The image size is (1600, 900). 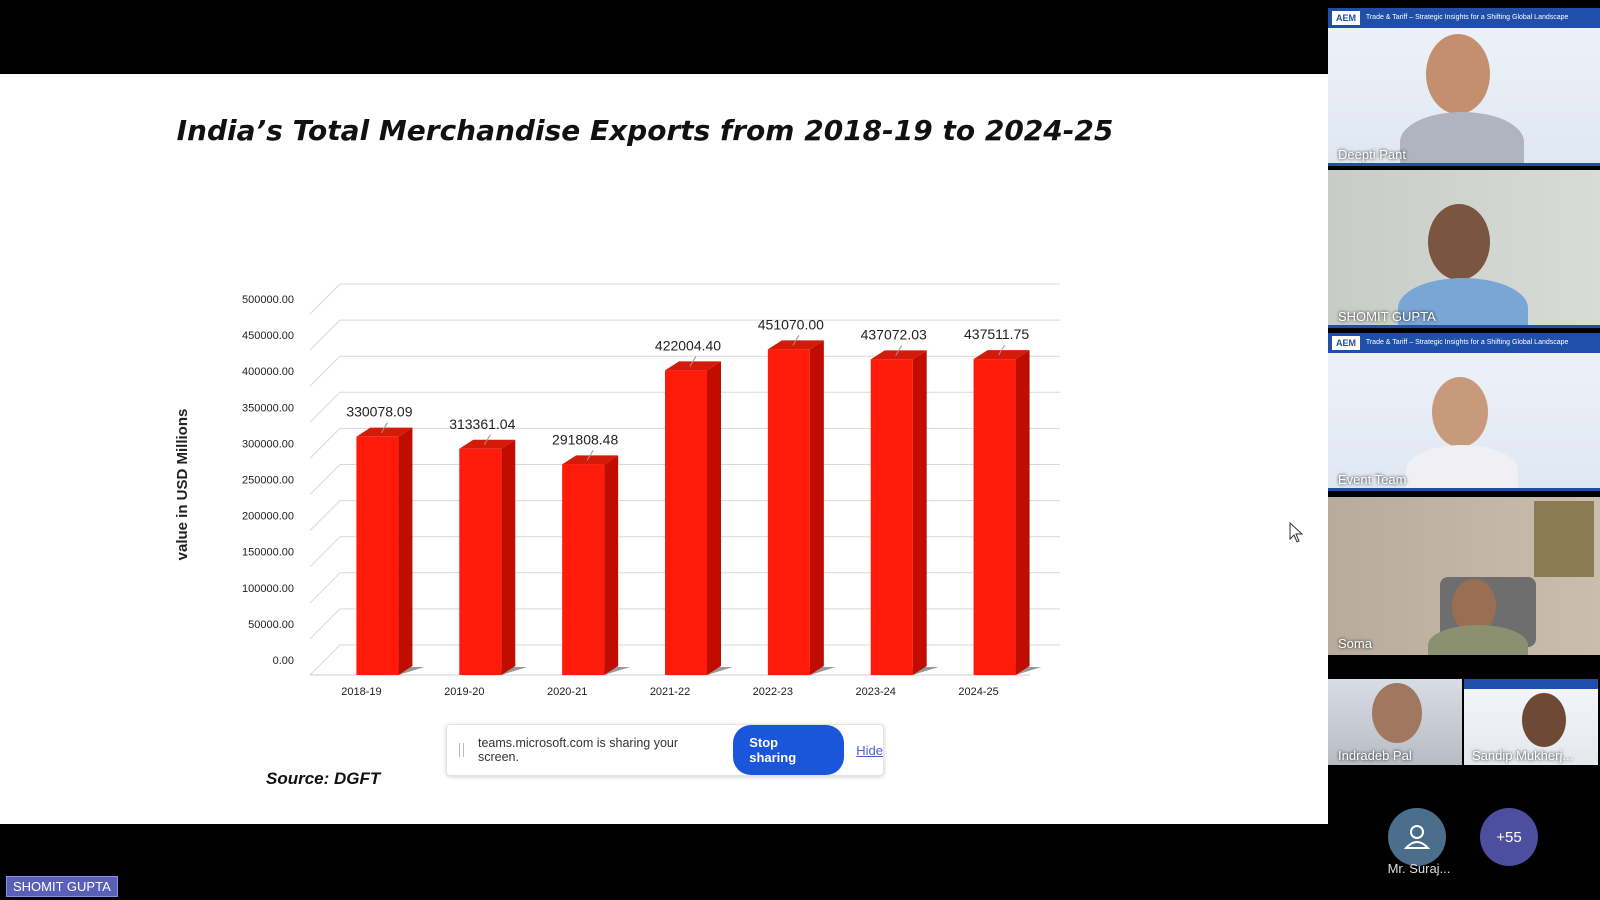 I want to click on x-tick-label: 2022-23, so click(x=773, y=692).